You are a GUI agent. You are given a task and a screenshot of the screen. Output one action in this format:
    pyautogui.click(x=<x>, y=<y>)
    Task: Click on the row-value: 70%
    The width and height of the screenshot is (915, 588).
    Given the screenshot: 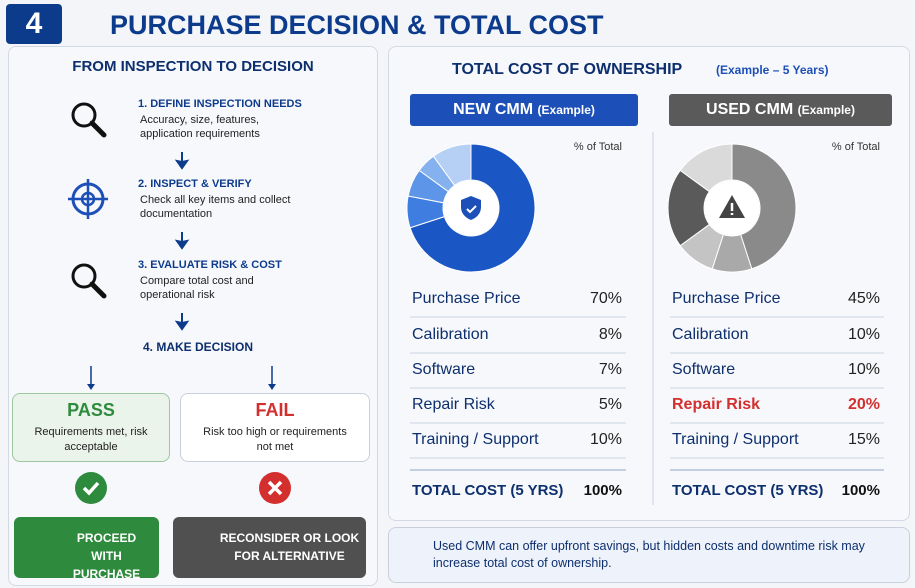 What is the action you would take?
    pyautogui.click(x=605, y=298)
    